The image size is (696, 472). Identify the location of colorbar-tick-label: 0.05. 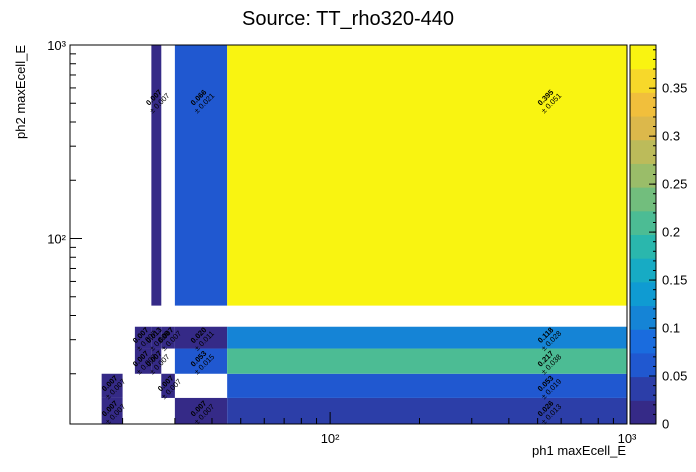
(674, 376).